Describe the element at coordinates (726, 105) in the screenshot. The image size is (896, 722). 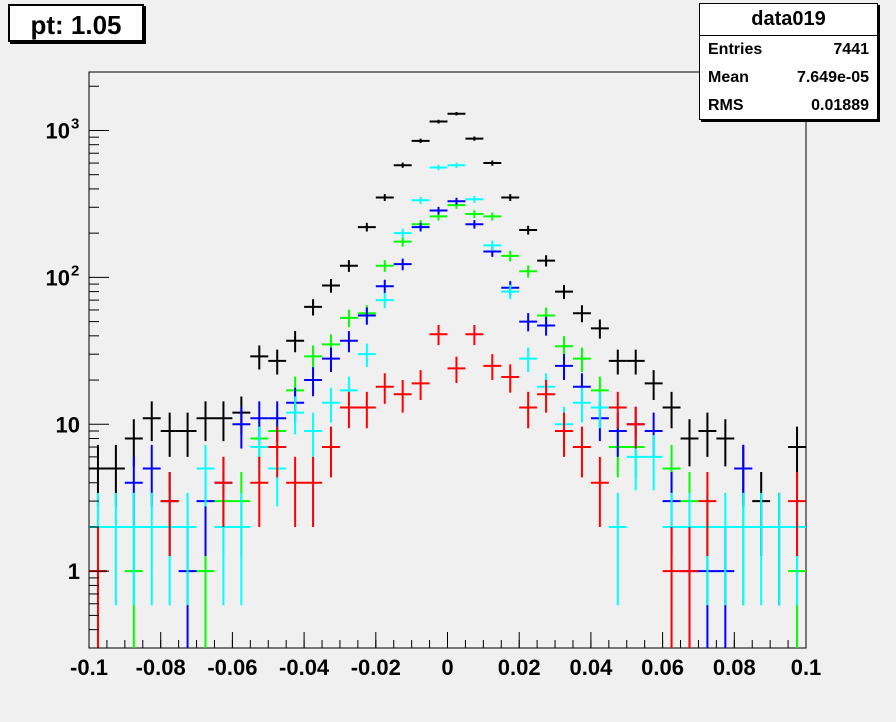
I see `stats-label: RMS` at that location.